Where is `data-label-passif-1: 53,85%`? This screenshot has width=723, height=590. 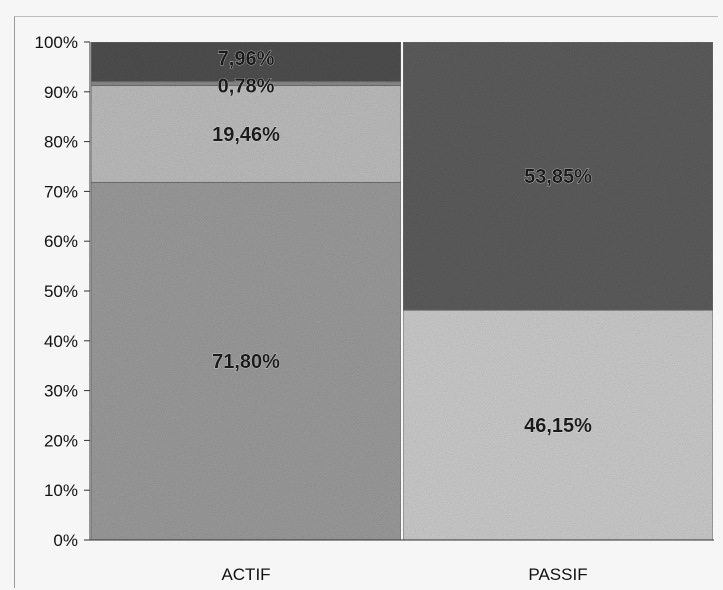 data-label-passif-1: 53,85% is located at coordinates (558, 177).